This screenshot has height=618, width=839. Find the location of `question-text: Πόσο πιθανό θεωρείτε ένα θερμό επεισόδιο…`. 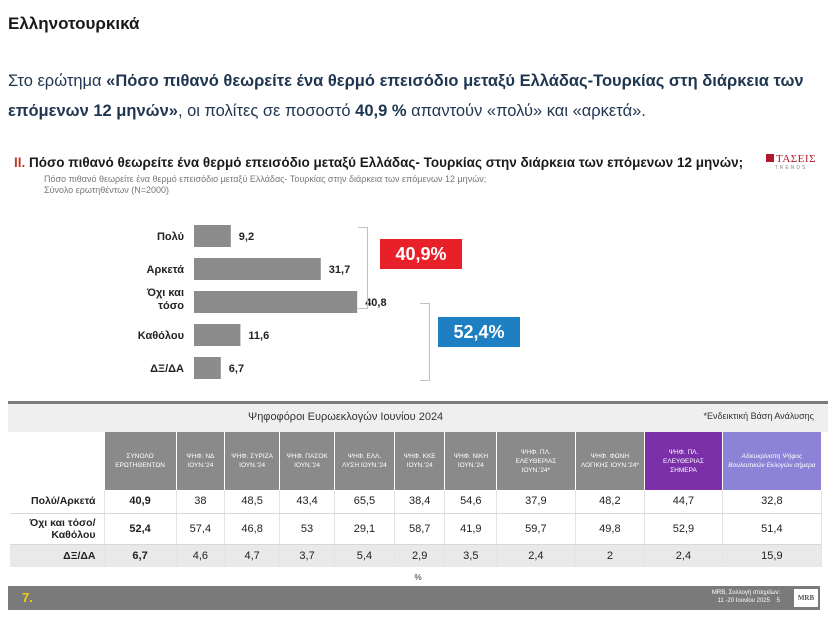

question-text: Πόσο πιθανό θεωρείτε ένα θερμό επεισόδιο… is located at coordinates (386, 162).